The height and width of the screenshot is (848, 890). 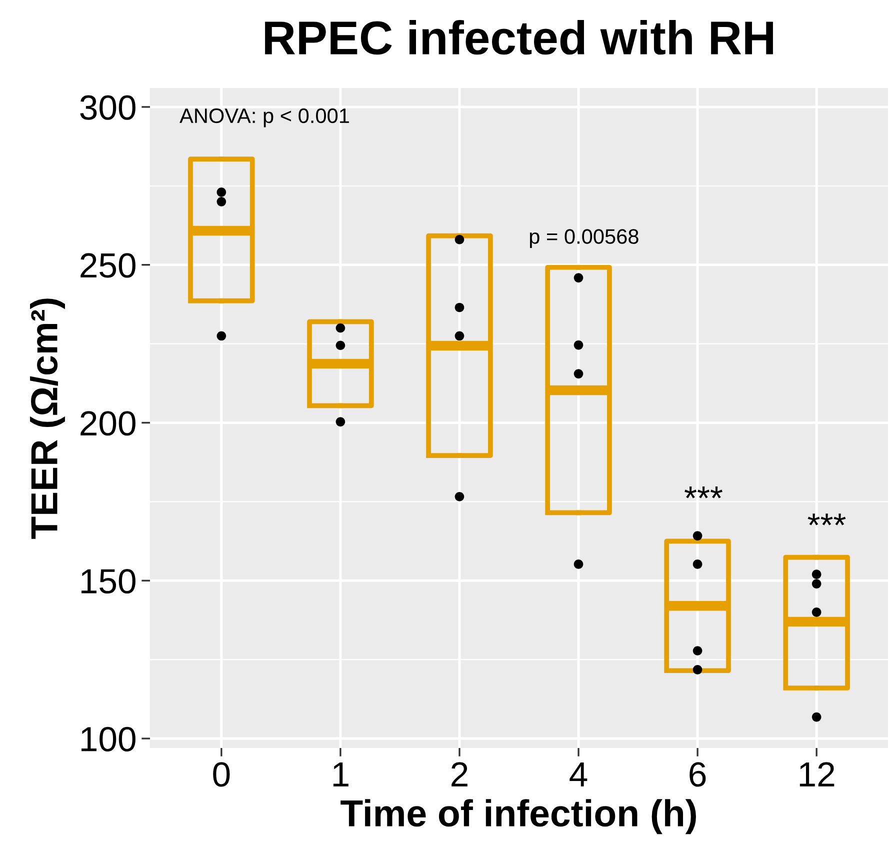 What do you see at coordinates (518, 816) in the screenshot?
I see `x-axis-title: Time of infection (h)` at bounding box center [518, 816].